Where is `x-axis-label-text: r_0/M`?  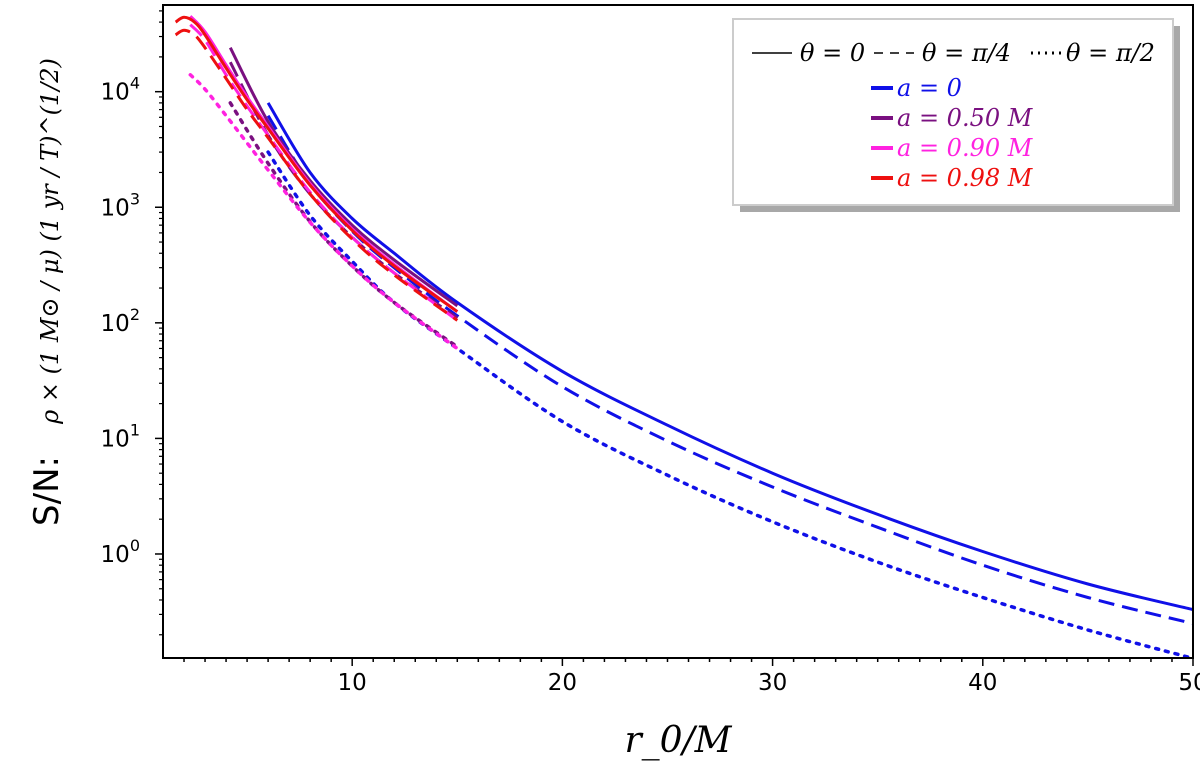 x-axis-label-text: r_0/M is located at coordinates (678, 740).